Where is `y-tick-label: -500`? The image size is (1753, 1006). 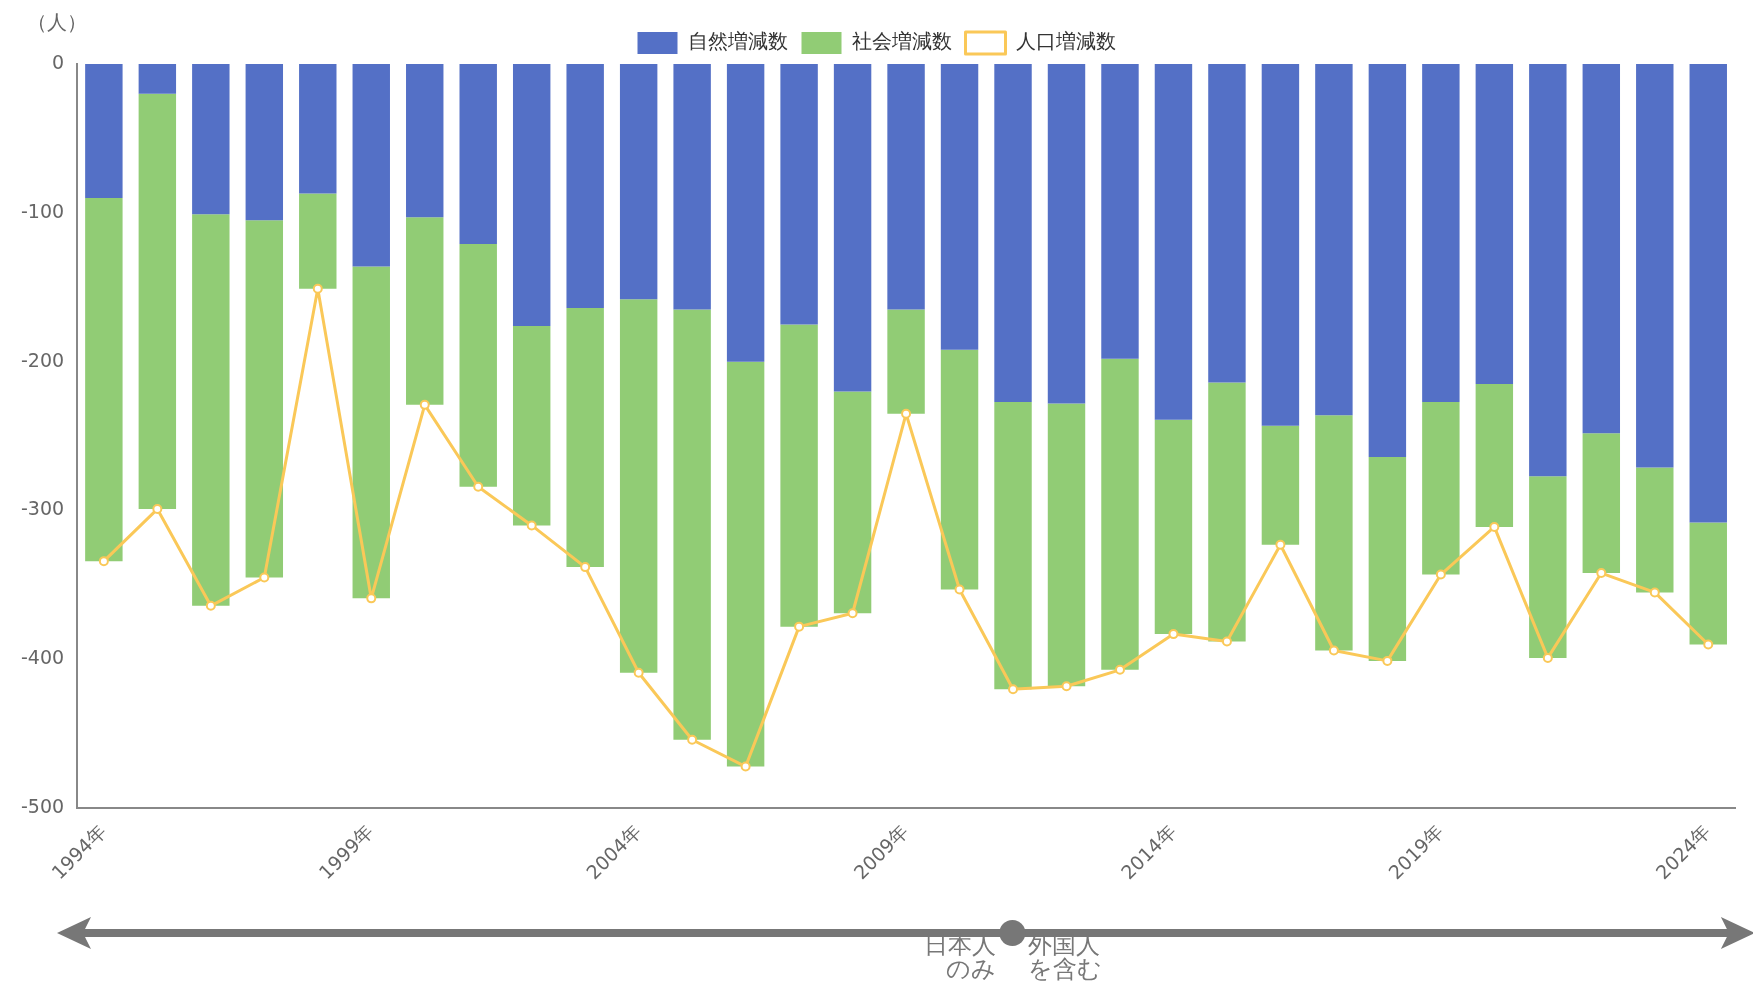 y-tick-label: -500 is located at coordinates (43, 806).